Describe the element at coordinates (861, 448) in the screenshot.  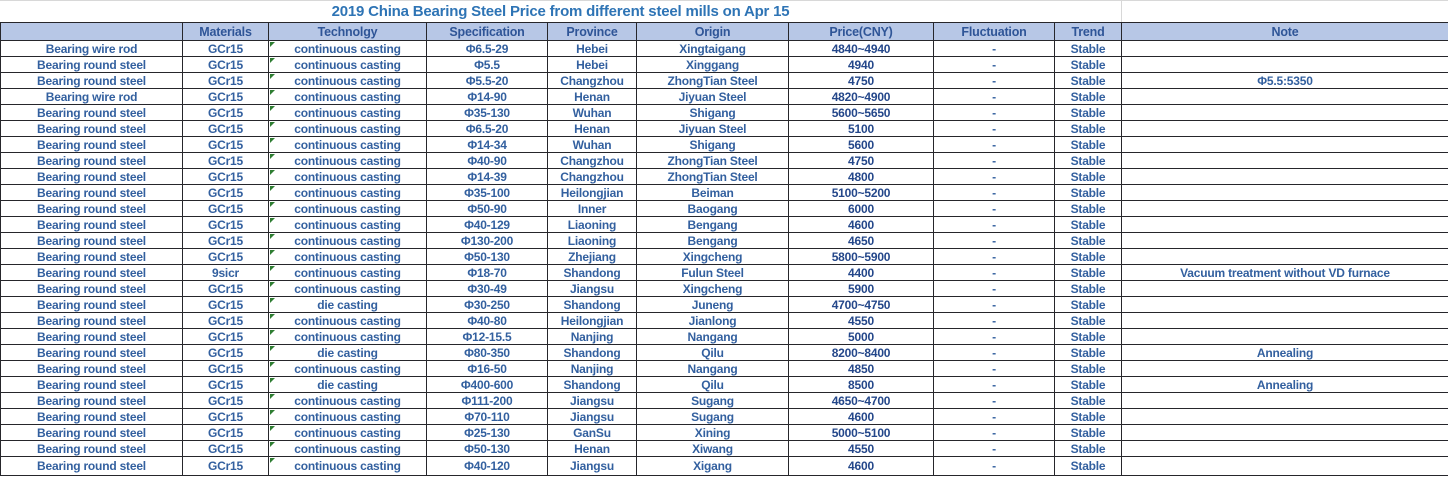
I see `cell-price: 4550` at that location.